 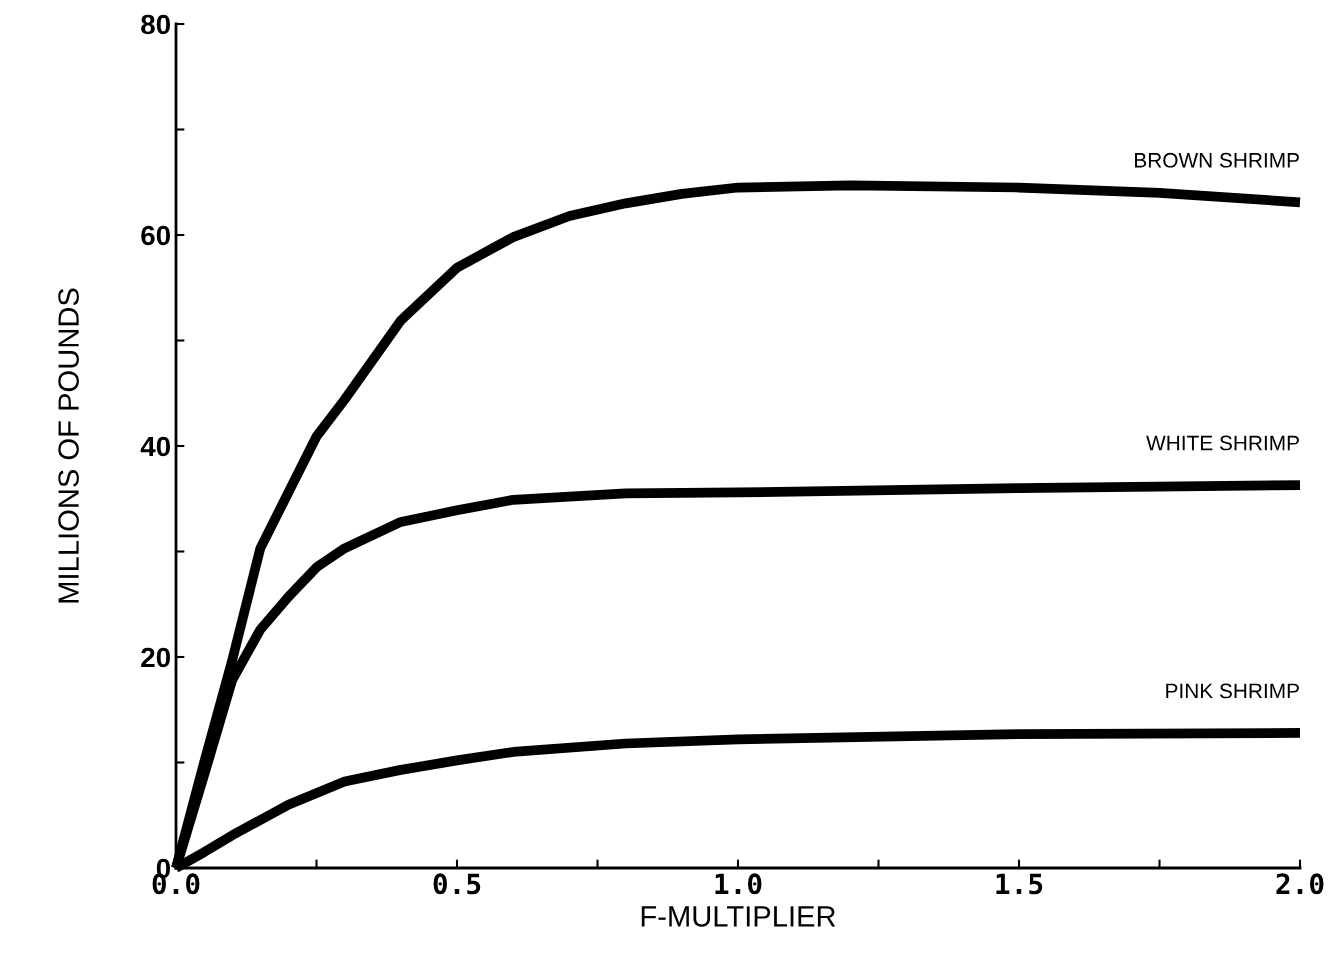 What do you see at coordinates (1222, 443) in the screenshot?
I see `series-label: WHITE SHRIMP` at bounding box center [1222, 443].